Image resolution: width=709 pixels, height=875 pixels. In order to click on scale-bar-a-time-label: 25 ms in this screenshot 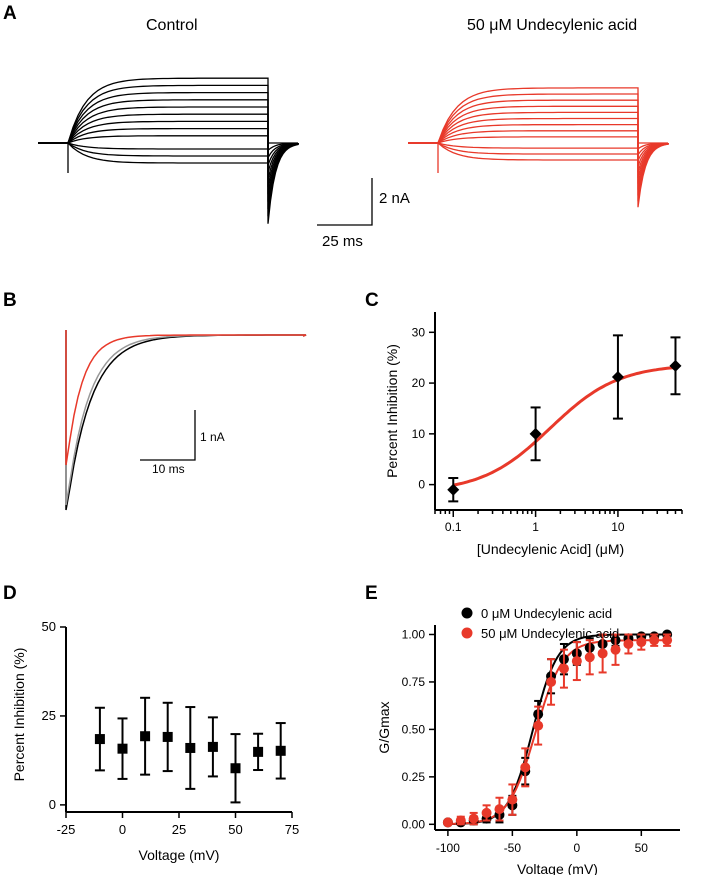, I will do `click(342, 241)`.